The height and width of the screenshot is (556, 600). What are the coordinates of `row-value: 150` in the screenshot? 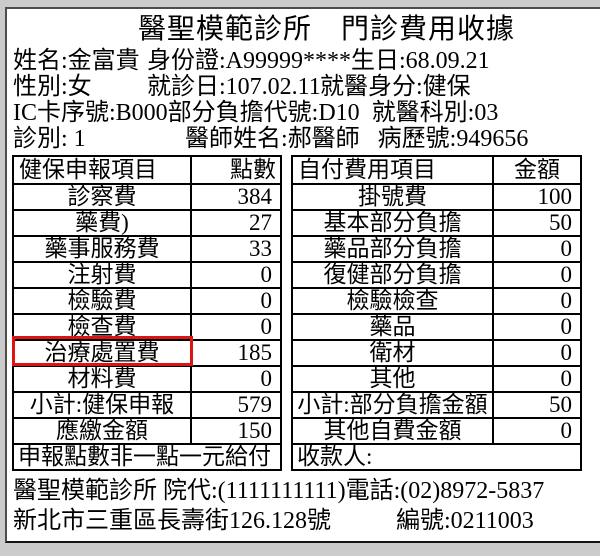 It's located at (236, 431).